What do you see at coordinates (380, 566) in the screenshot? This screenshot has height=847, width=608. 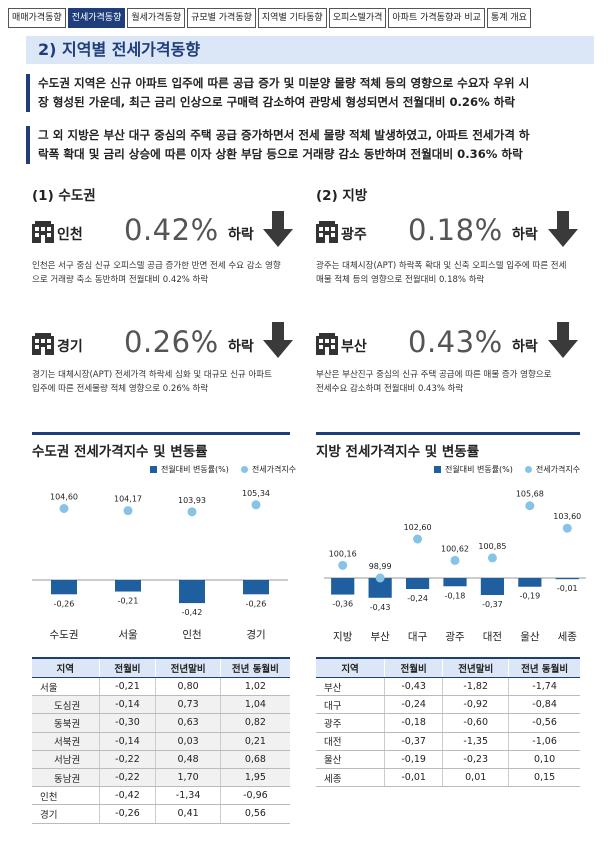 I see `chart-dot-label: 98,99` at bounding box center [380, 566].